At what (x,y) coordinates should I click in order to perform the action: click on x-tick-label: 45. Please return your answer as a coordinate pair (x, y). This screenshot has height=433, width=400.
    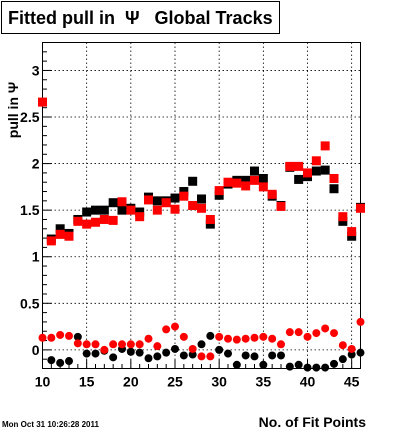
    Looking at the image, I should click on (352, 382).